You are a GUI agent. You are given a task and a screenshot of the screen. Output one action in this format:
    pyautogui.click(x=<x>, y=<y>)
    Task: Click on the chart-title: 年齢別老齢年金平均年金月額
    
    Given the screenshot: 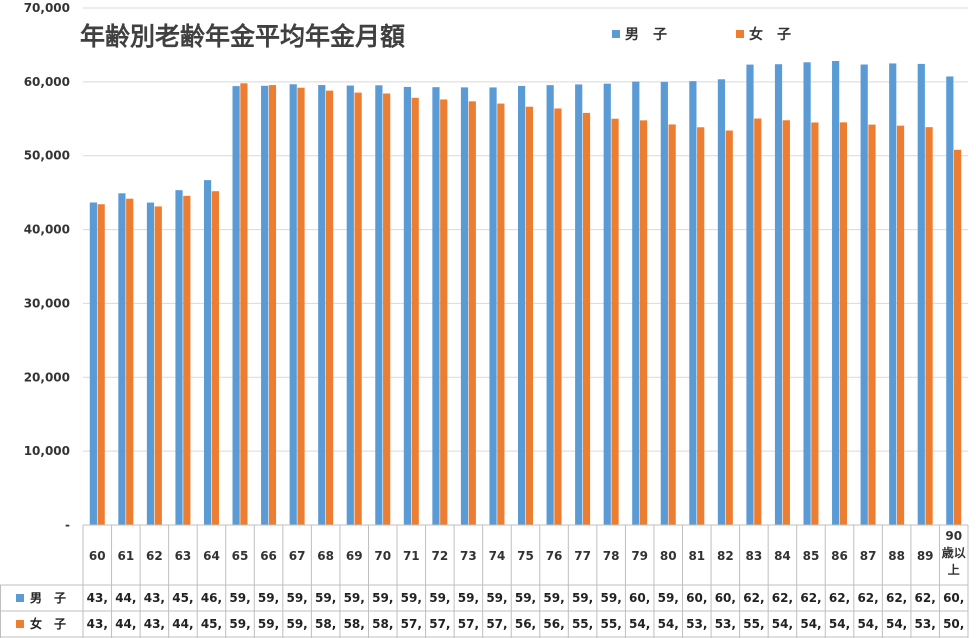 What is the action you would take?
    pyautogui.click(x=242, y=36)
    